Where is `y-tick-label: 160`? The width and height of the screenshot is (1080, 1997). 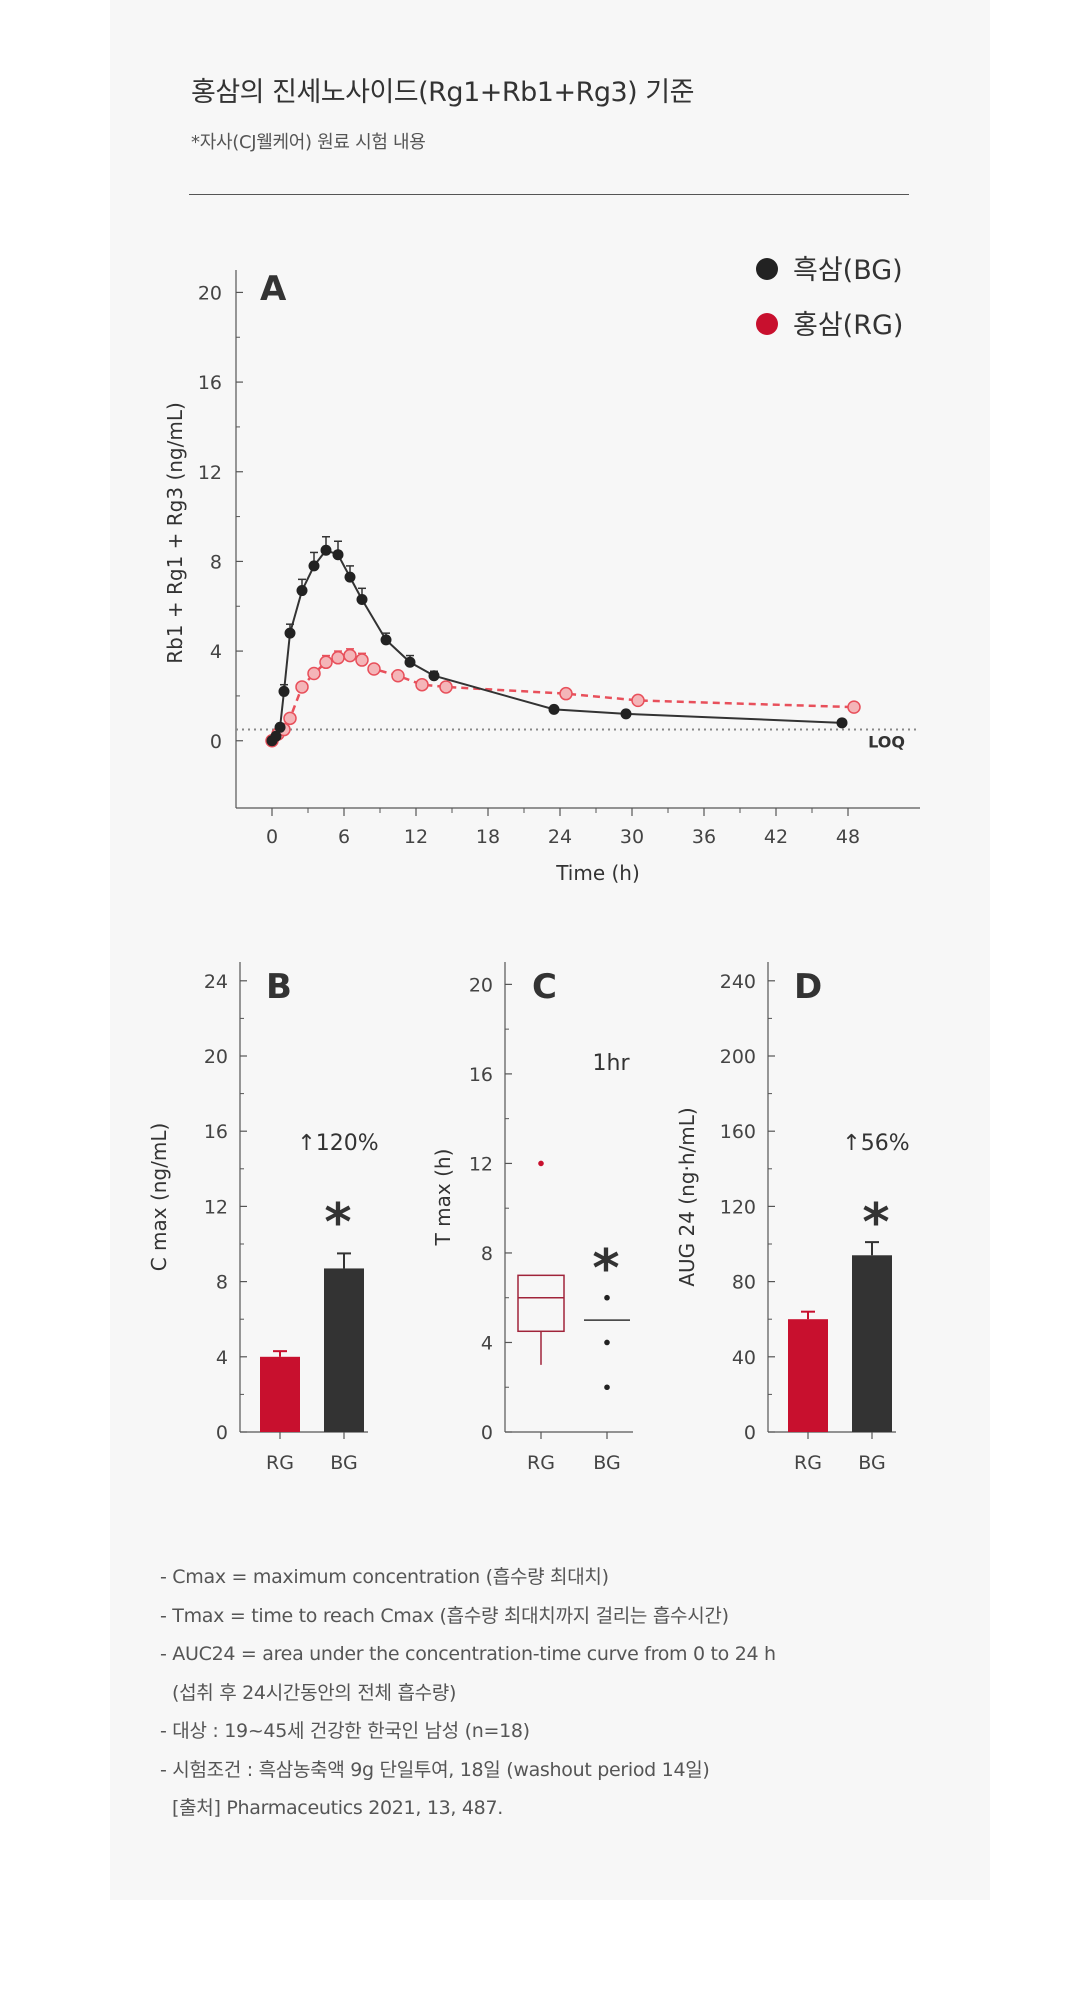 y-tick-label: 160 is located at coordinates (738, 1132).